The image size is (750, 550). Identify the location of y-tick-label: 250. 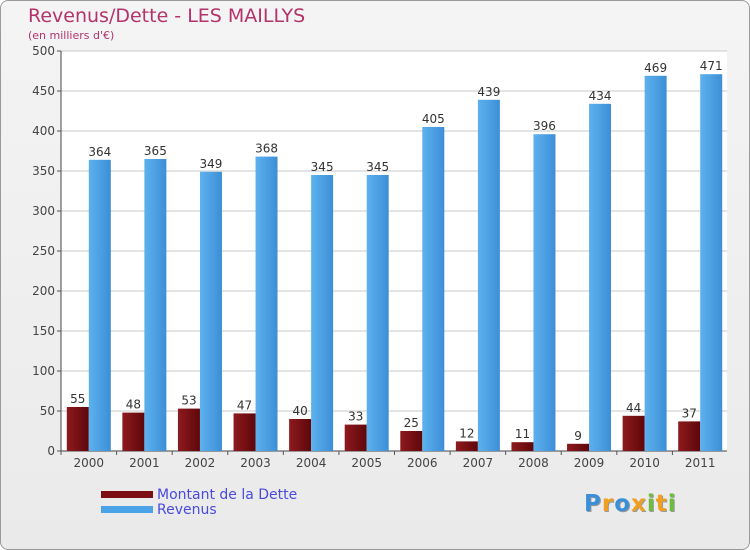
(43, 251).